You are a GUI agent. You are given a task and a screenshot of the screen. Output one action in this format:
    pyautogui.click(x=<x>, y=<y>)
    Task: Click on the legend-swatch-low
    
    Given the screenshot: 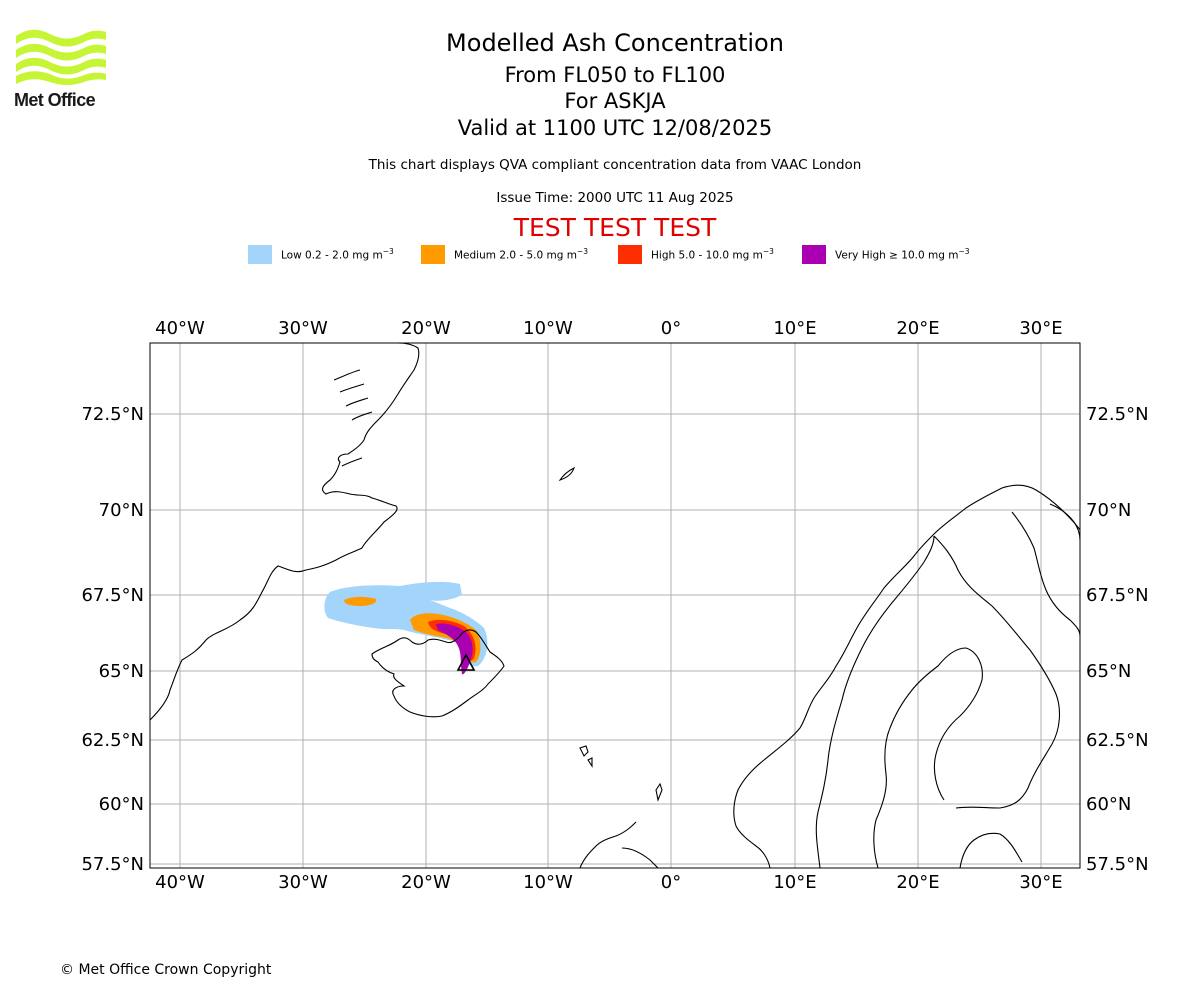 What is the action you would take?
    pyautogui.click(x=260, y=254)
    